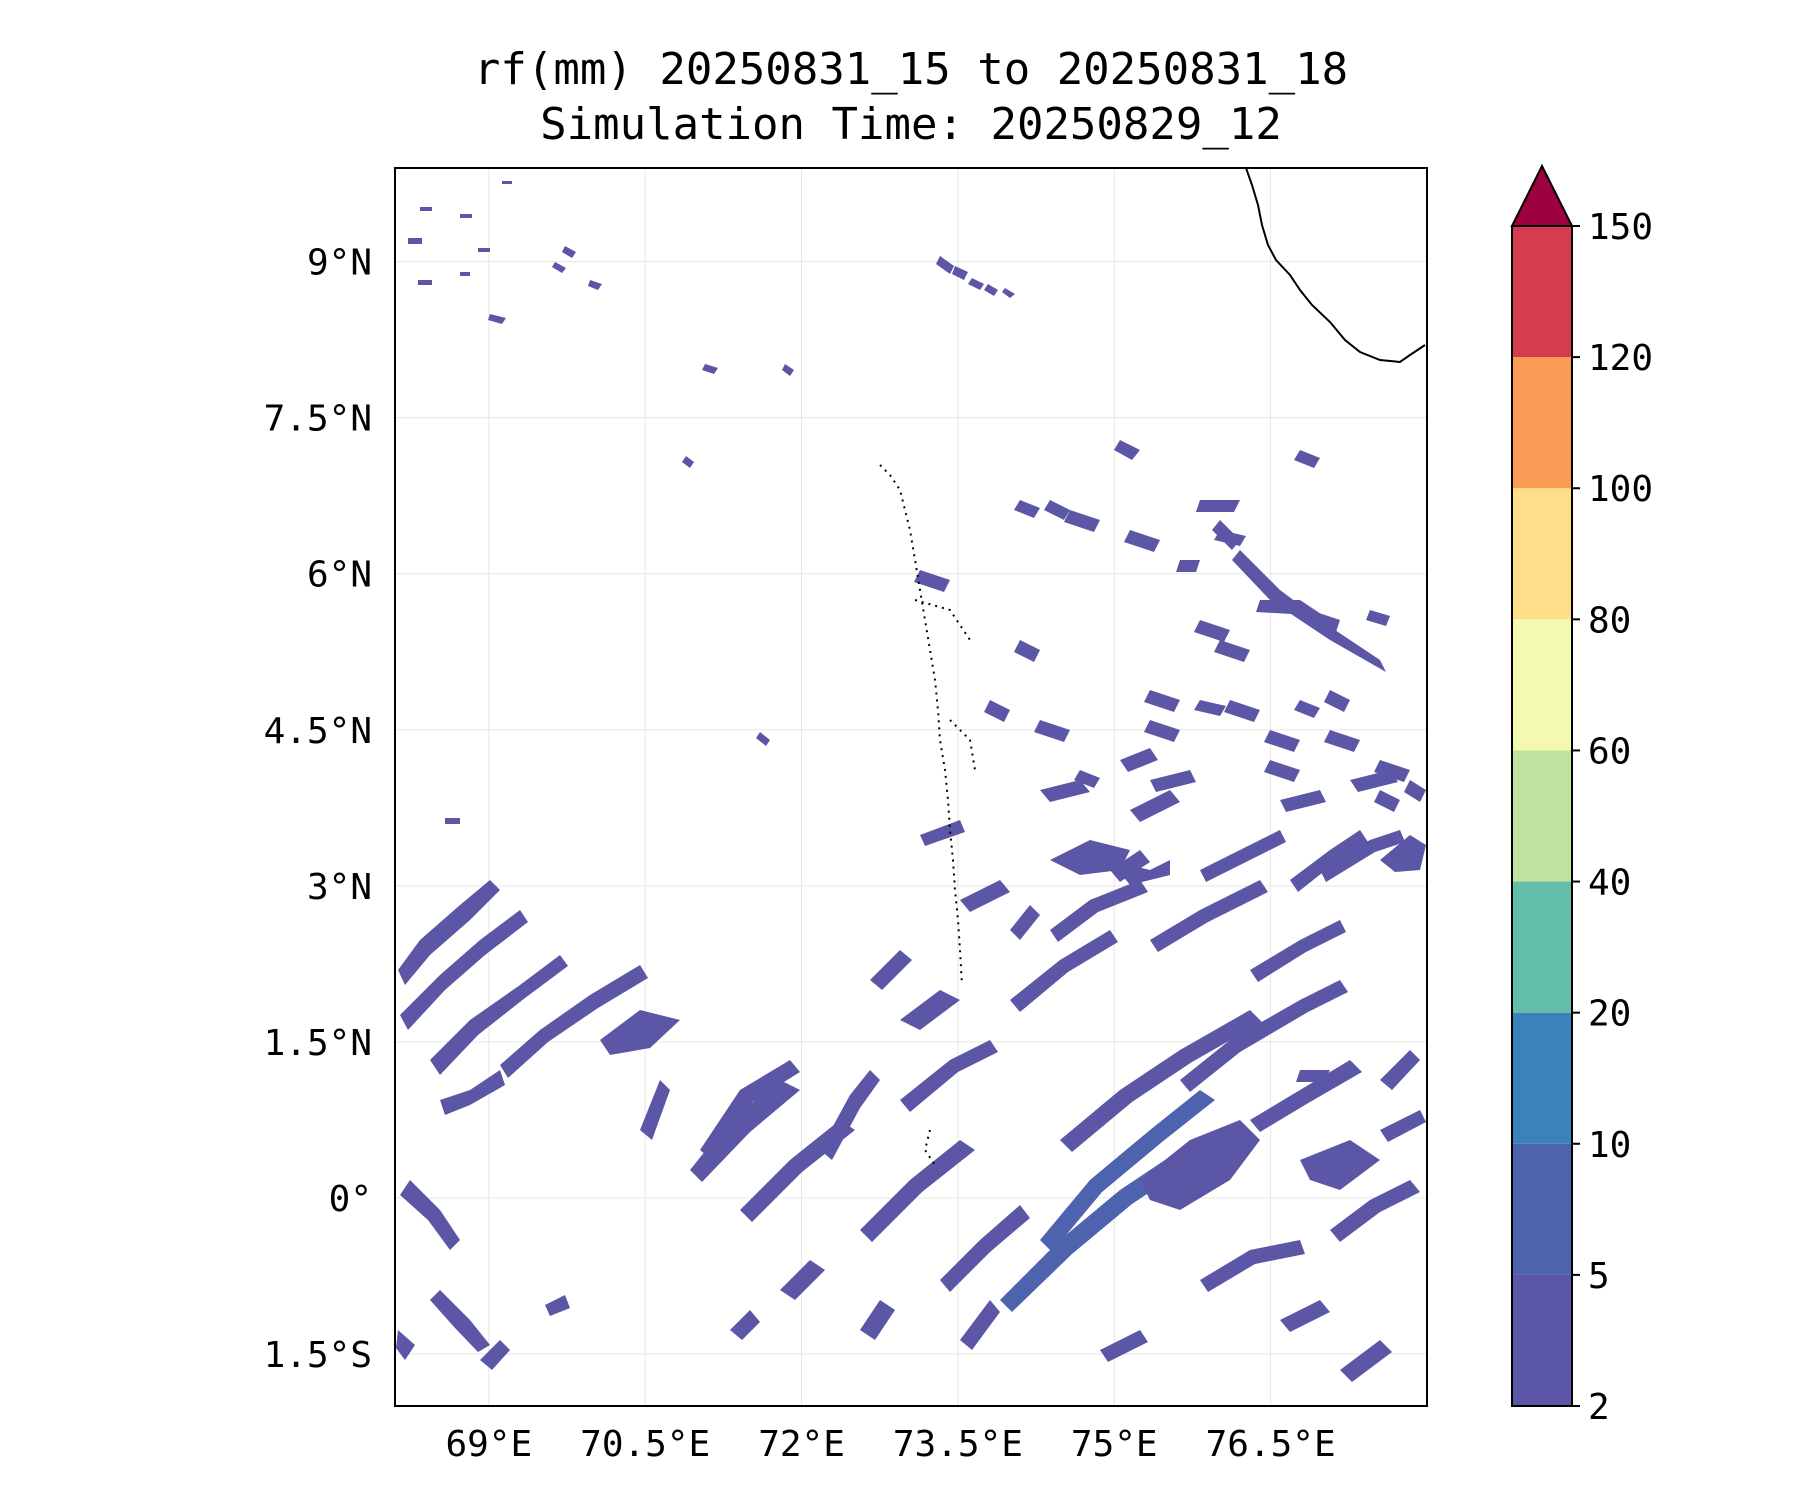  Describe the element at coordinates (911, 69) in the screenshot. I see `figure-title-line1: rf(mm) 20250831_15 to 20250831_18` at that location.